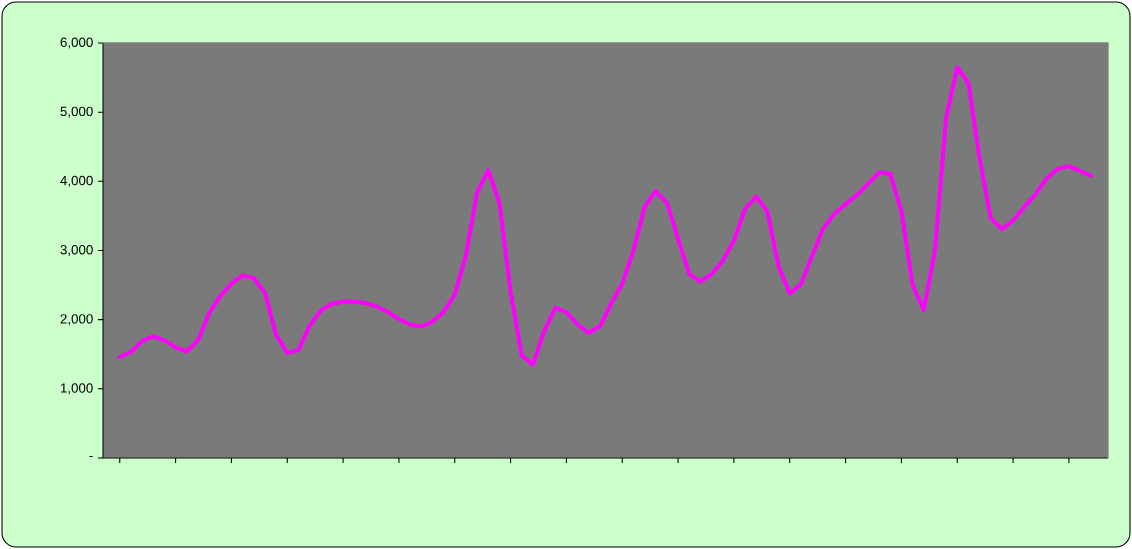 The height and width of the screenshot is (549, 1132). Describe the element at coordinates (76, 250) in the screenshot. I see `y-tick-label: 3,000` at that location.